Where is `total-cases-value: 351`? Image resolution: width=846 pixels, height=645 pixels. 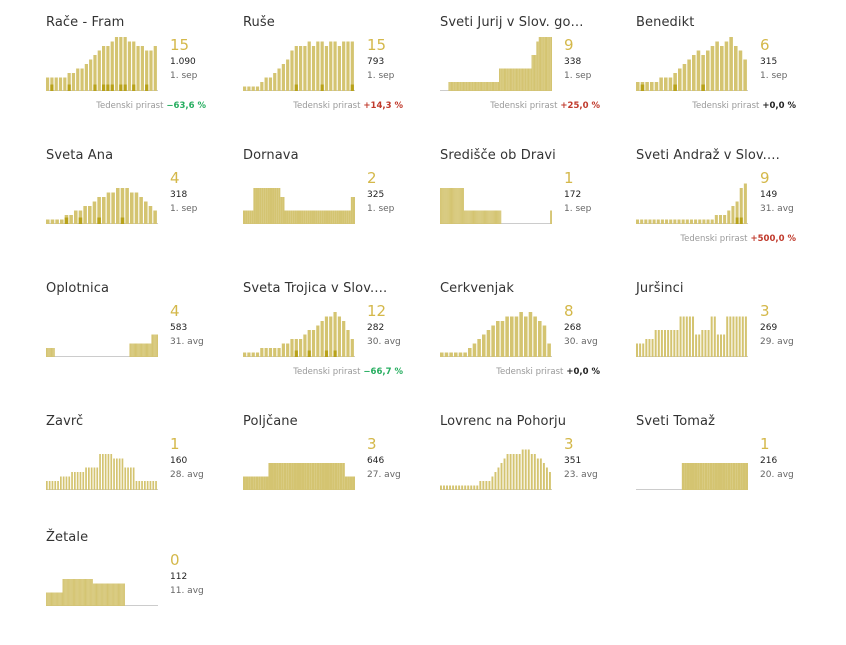 total-cases-value: 351 is located at coordinates (573, 461).